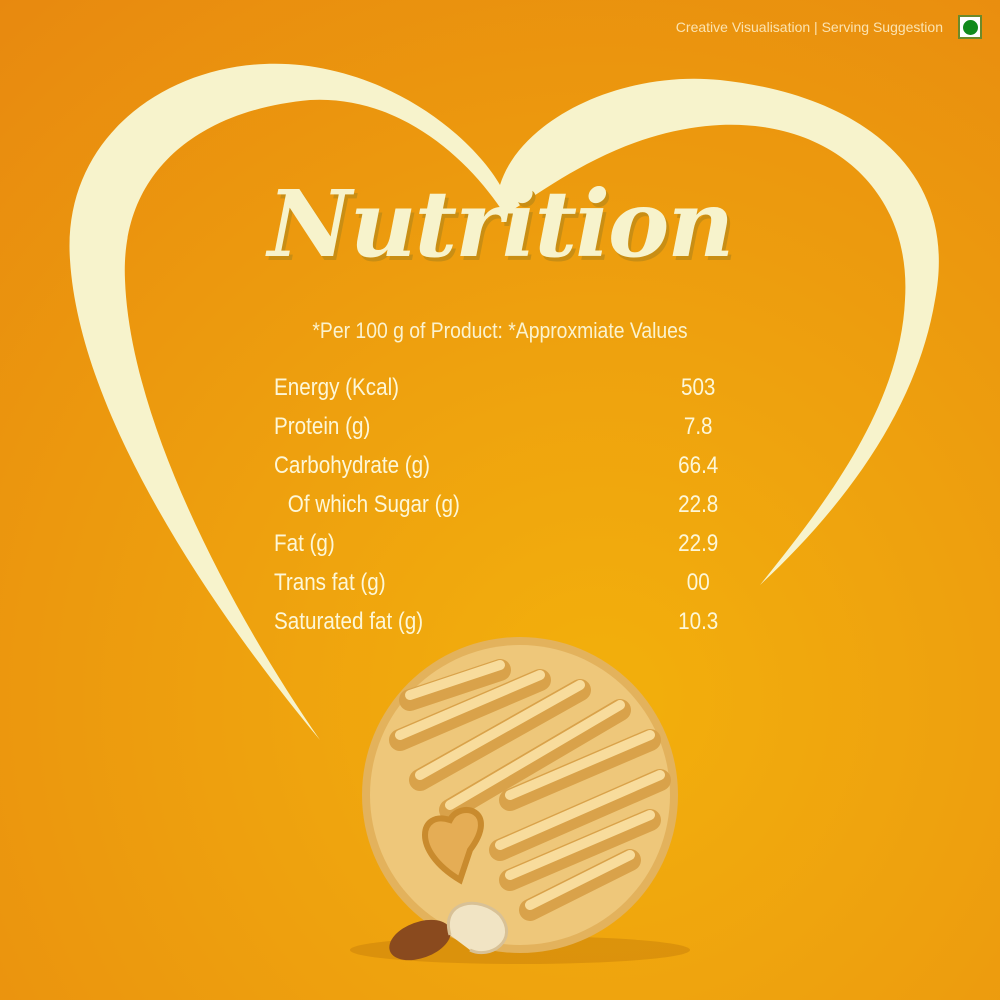  Describe the element at coordinates (349, 621) in the screenshot. I see `nutrient-label: Saturated fat (g)` at that location.